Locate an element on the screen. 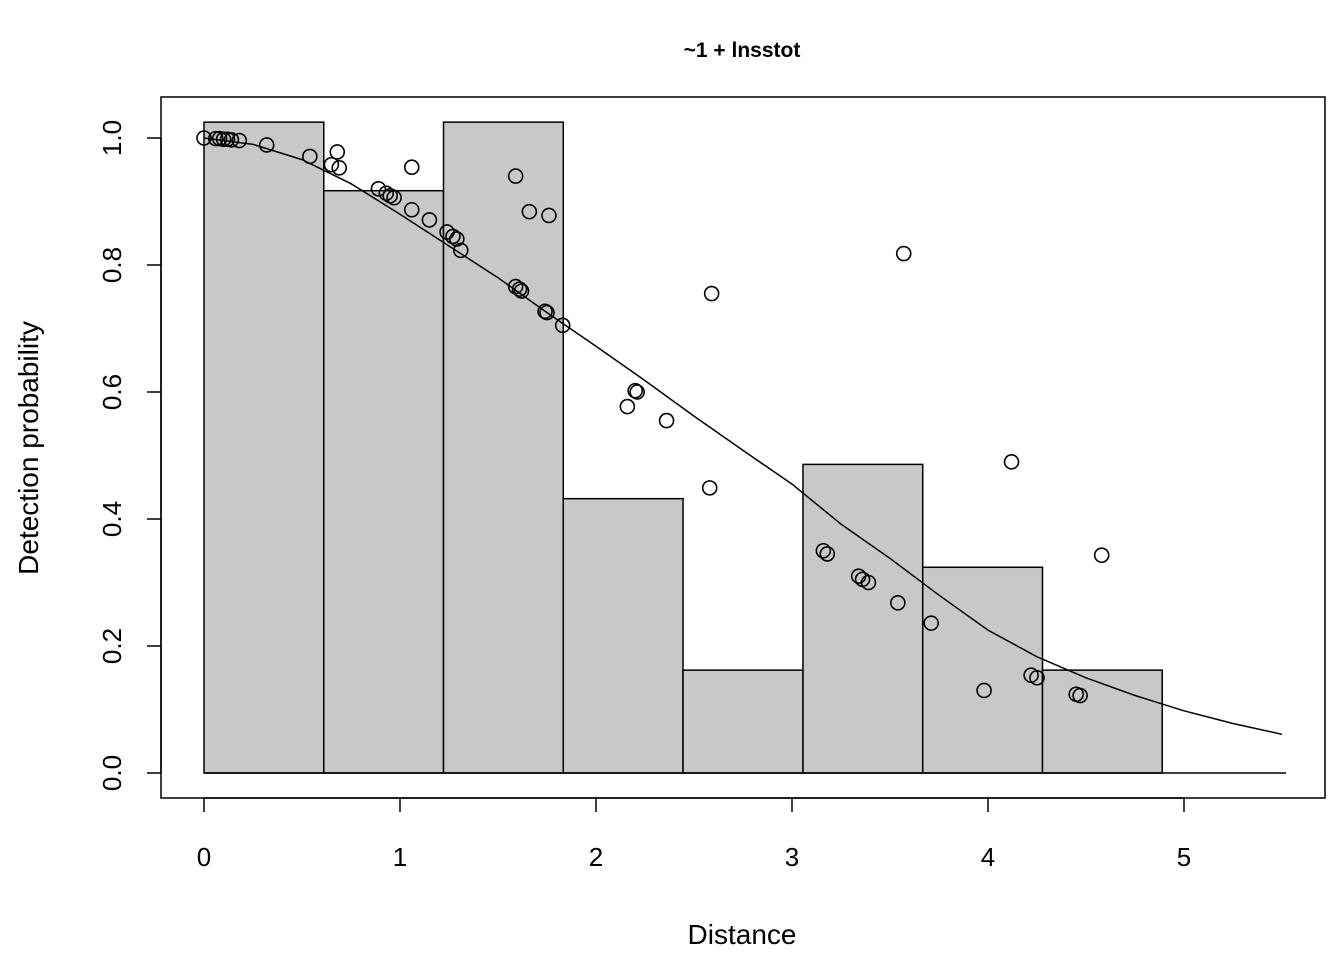 The image size is (1344, 960). x-axis: 0 1 2 3 4 5 is located at coordinates (694, 834).